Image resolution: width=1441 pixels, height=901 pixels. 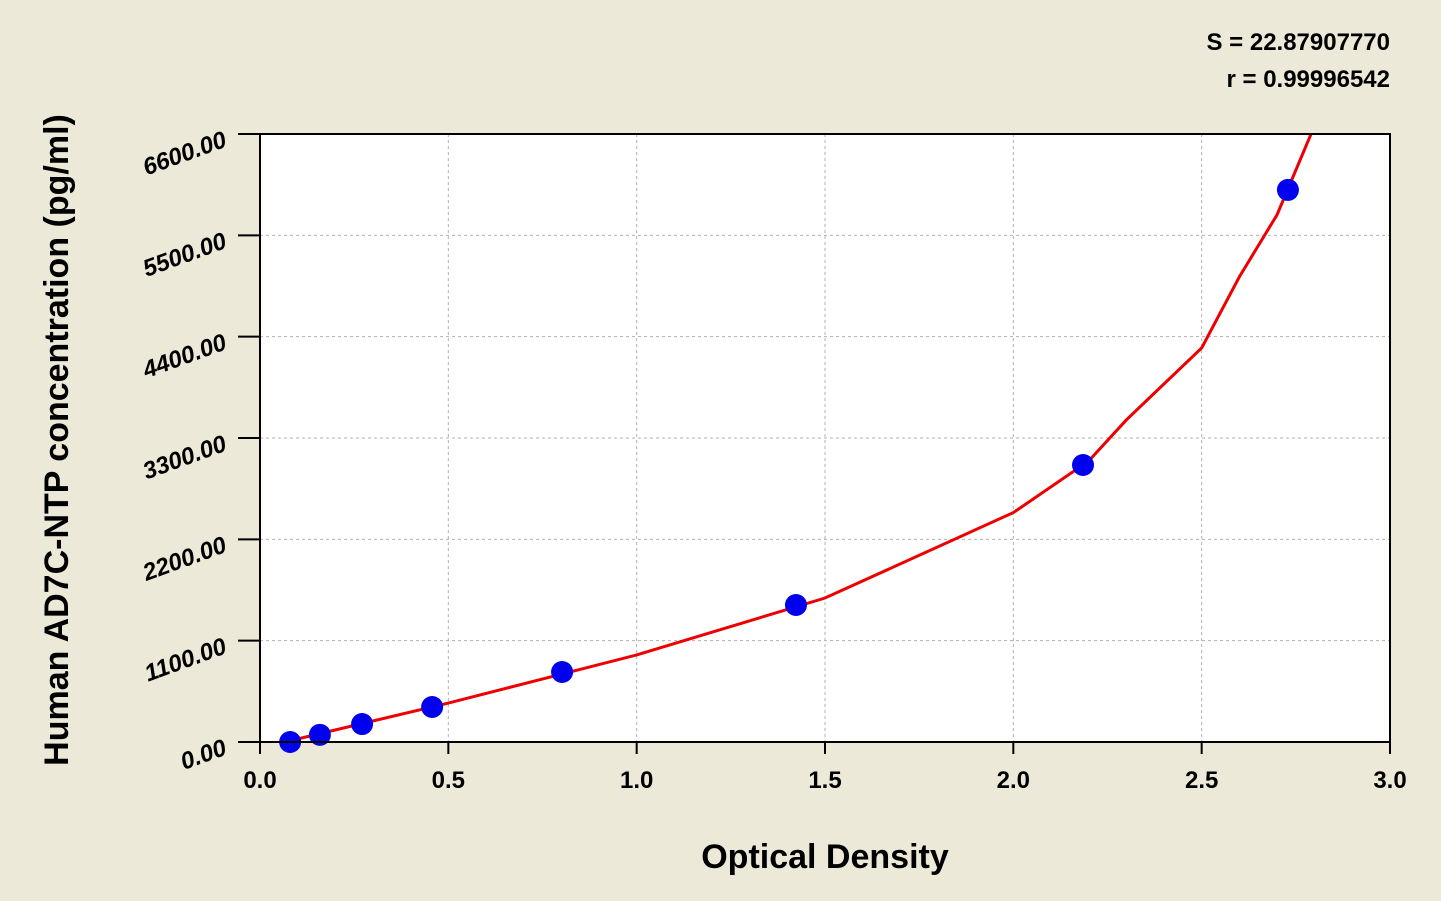 I want to click on y-tick-label: 0.00, so click(x=204, y=755).